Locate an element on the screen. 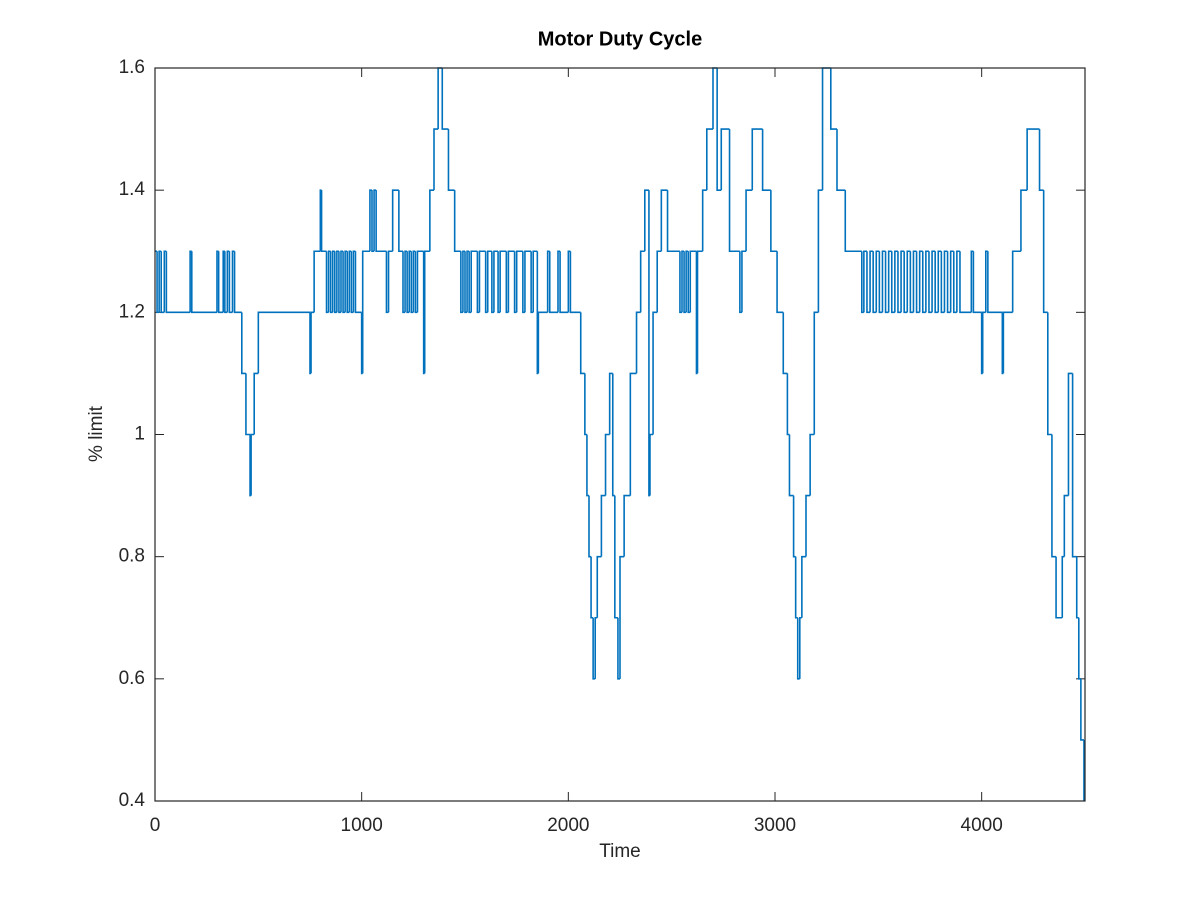 This screenshot has width=1200, height=898. y-tick-label: 0.6 is located at coordinates (132, 678).